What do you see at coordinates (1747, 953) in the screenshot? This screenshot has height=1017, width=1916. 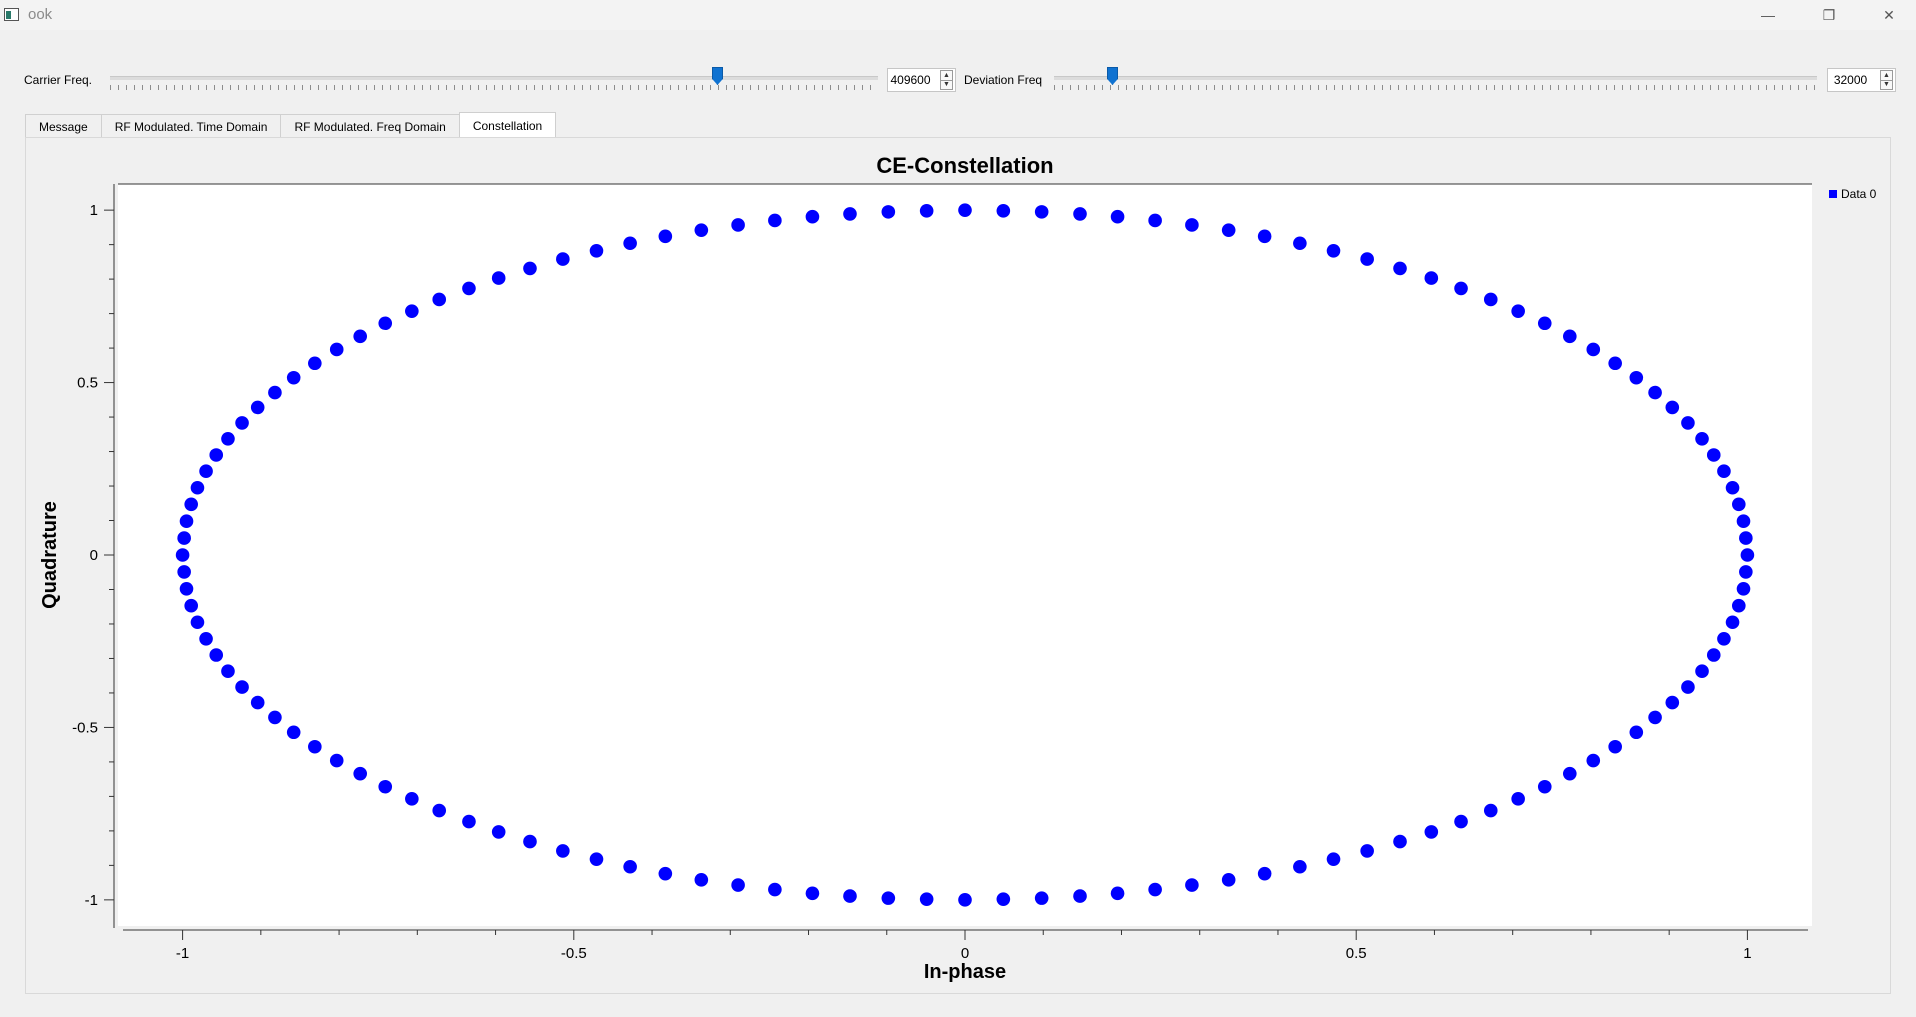 I see `x-tick-label: 1` at bounding box center [1747, 953].